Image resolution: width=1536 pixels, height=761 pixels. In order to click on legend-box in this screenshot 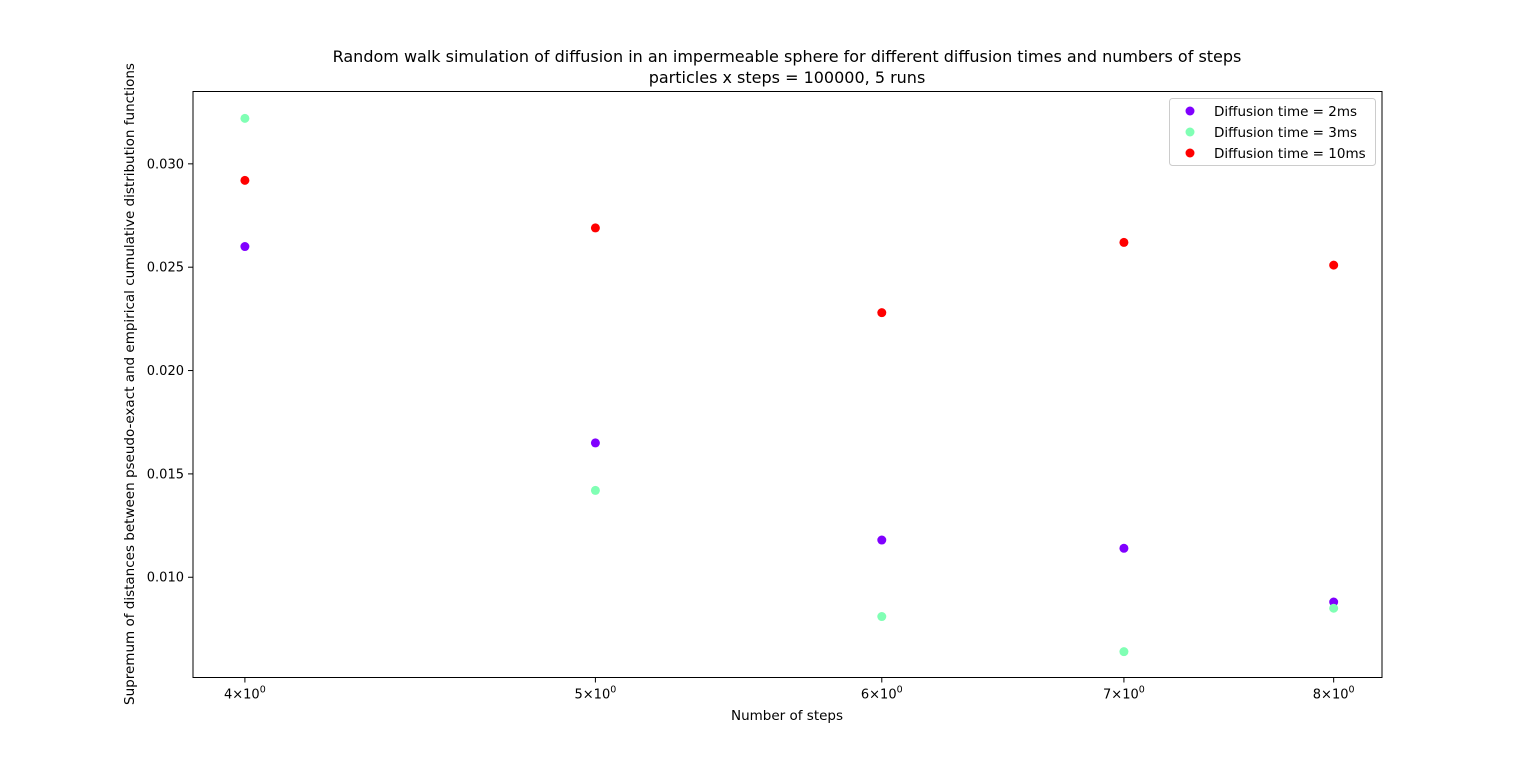, I will do `click(1272, 132)`.